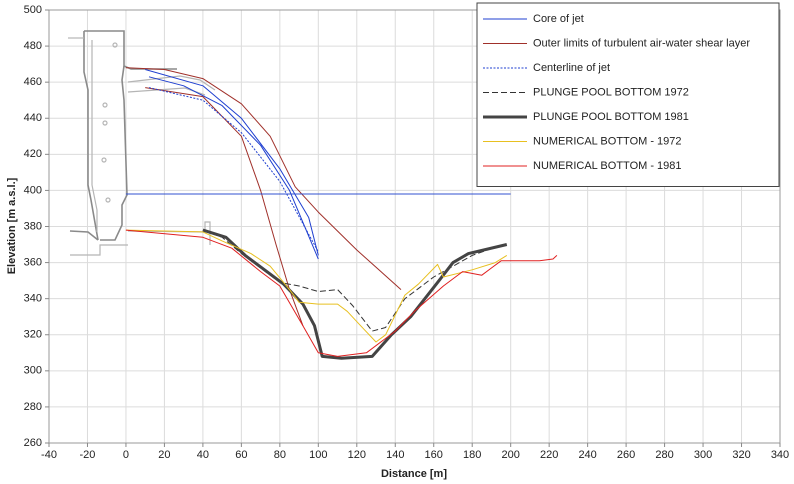 The width and height of the screenshot is (794, 484). Describe the element at coordinates (33, 335) in the screenshot. I see `y-tick-label: 320` at that location.